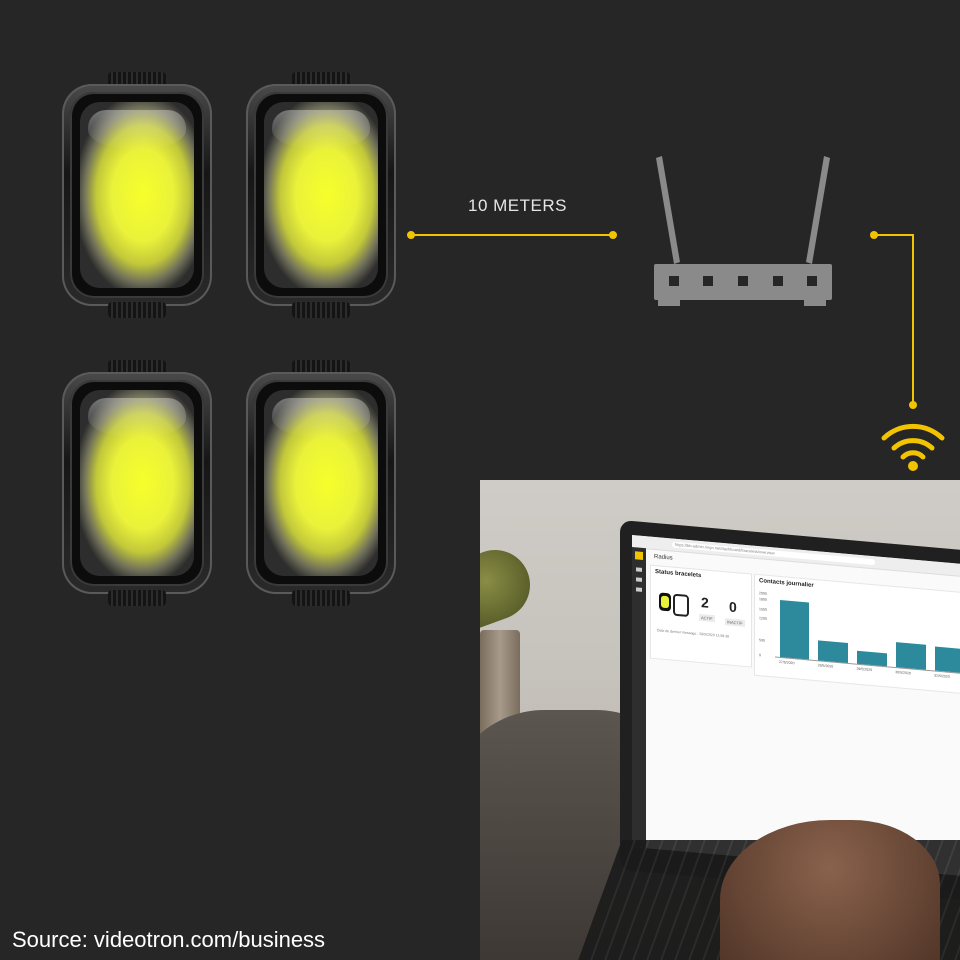  What do you see at coordinates (663, 557) in the screenshot?
I see `app-title: Radius` at bounding box center [663, 557].